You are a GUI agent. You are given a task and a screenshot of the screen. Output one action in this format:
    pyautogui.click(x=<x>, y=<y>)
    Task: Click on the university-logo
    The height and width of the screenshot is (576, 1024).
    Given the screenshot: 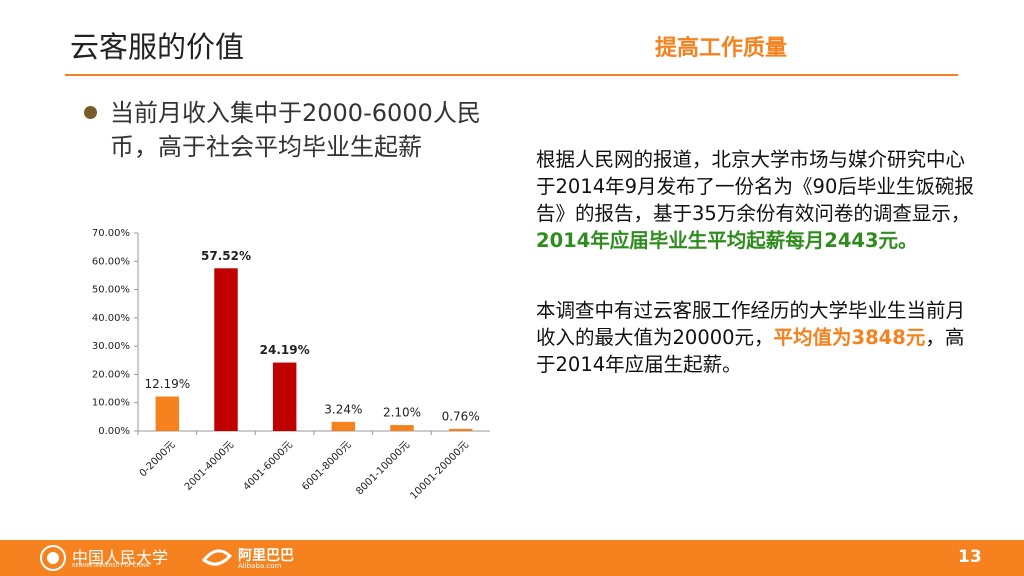 What is the action you would take?
    pyautogui.click(x=53, y=558)
    